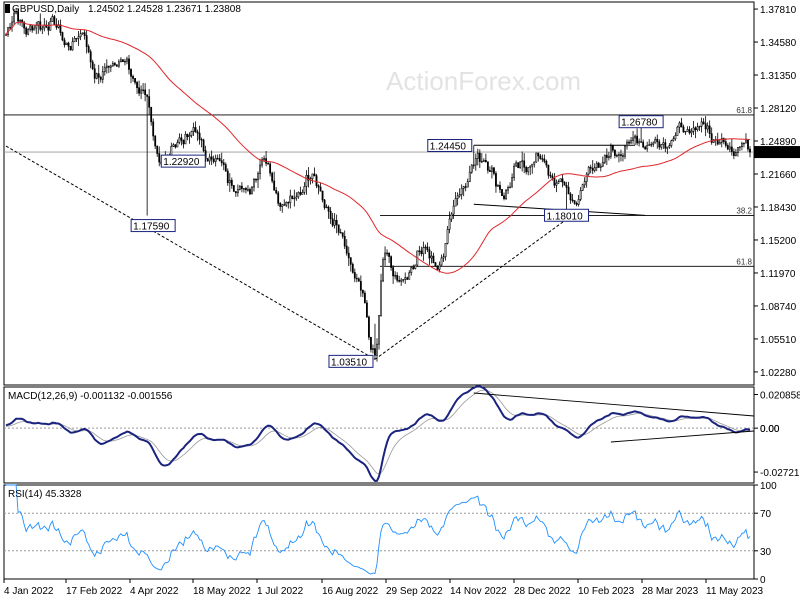 This screenshot has height=600, width=800. Describe the element at coordinates (770, 429) in the screenshot. I see `macd-last-value: 0.00` at that location.